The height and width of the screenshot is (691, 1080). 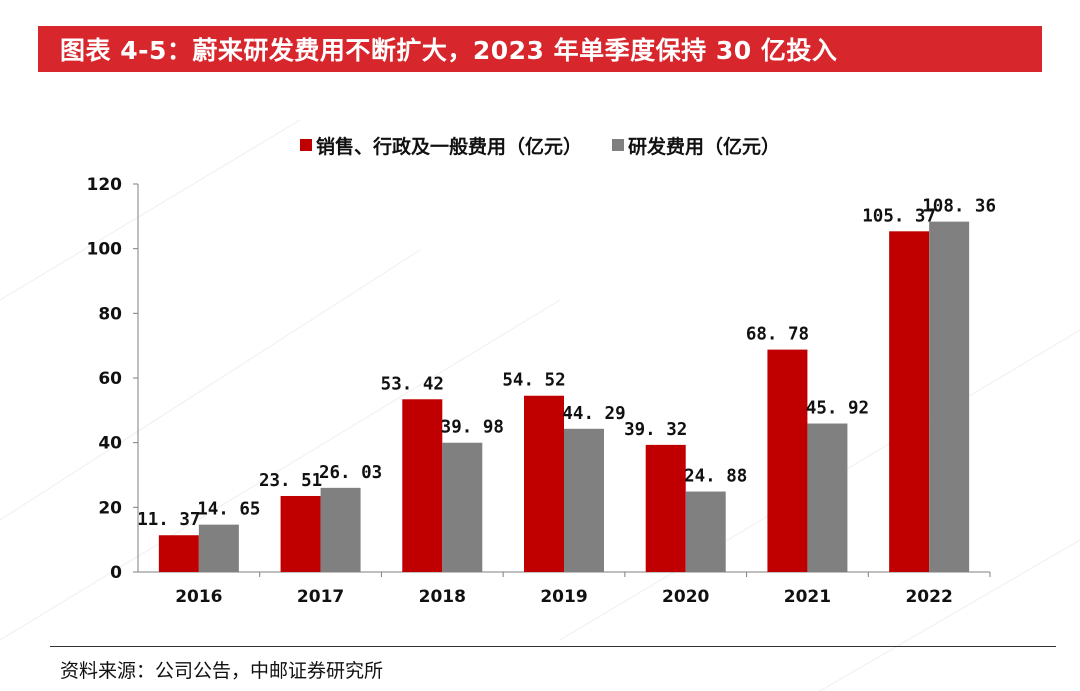 I want to click on data-label-sga-2018: 53. 42, so click(x=412, y=384).